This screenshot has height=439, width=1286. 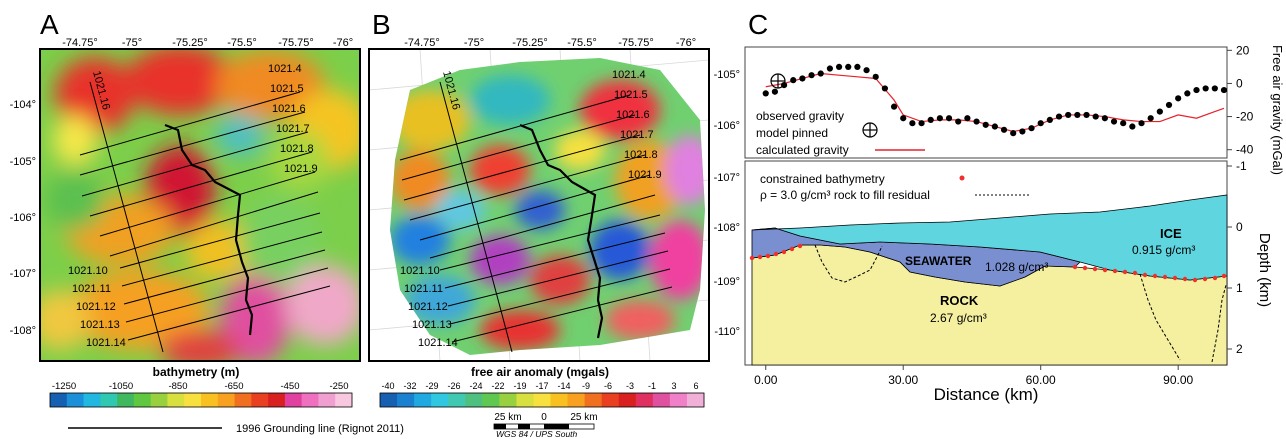 What do you see at coordinates (673, 386) in the screenshot?
I see `colorbar-tick: 3` at bounding box center [673, 386].